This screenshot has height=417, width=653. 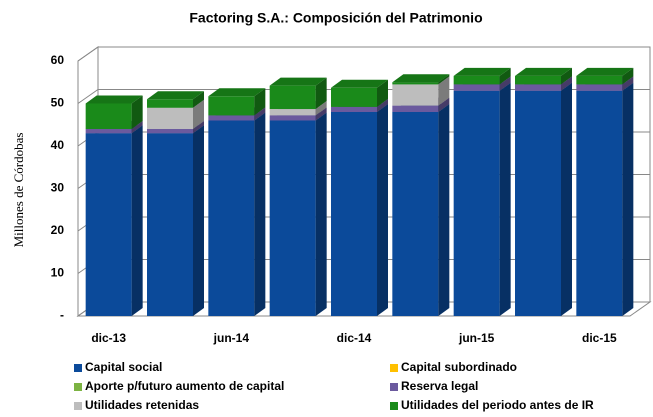 I want to click on y-tick-label: -, so click(x=62, y=315).